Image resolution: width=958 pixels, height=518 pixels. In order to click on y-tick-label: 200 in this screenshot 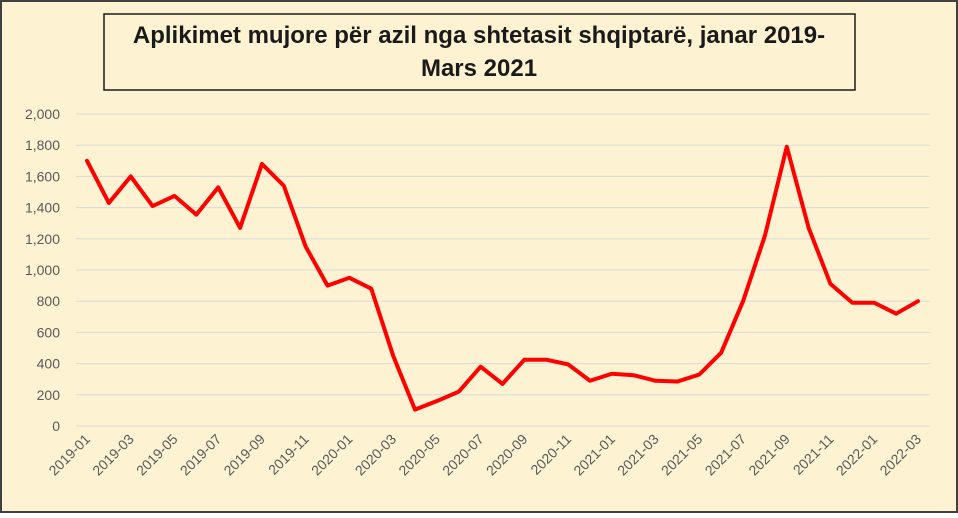, I will do `click(49, 395)`.